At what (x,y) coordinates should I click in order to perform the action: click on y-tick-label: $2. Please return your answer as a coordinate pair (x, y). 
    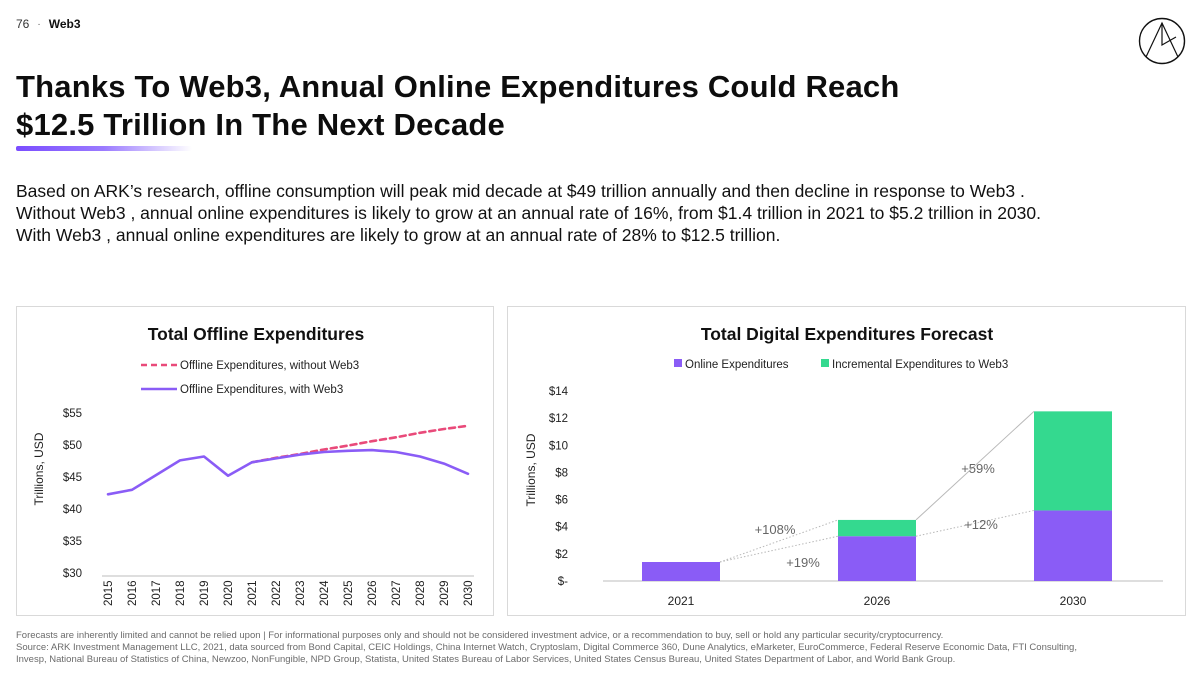
    Looking at the image, I should click on (561, 555).